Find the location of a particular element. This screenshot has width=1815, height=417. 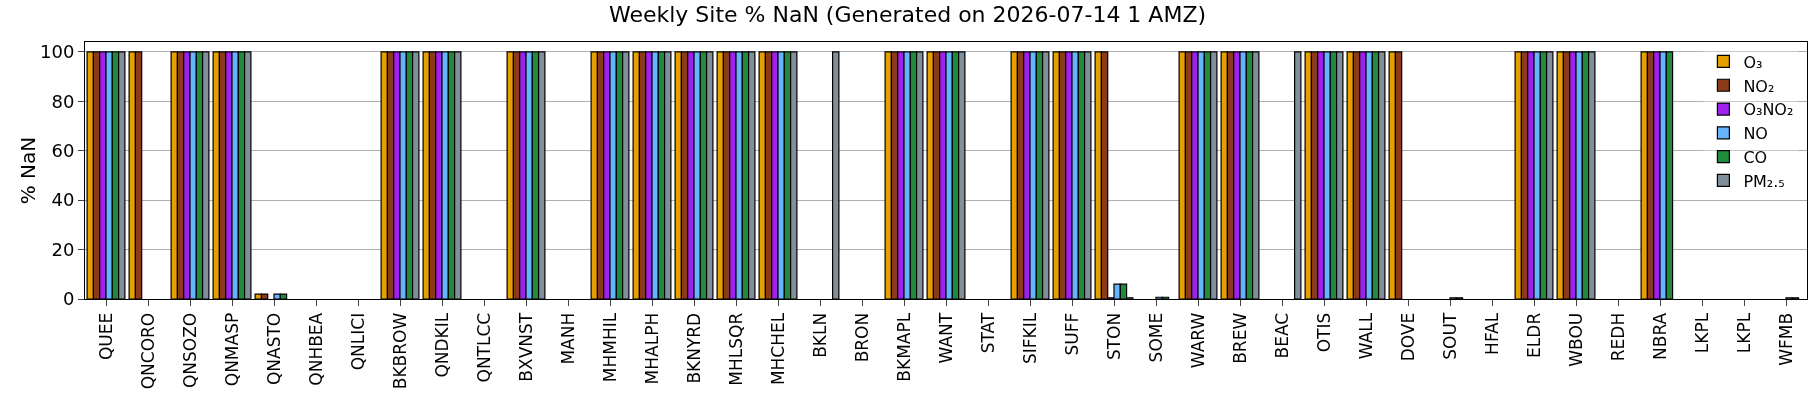

x-tick-label: SOUT is located at coordinates (1449, 336).